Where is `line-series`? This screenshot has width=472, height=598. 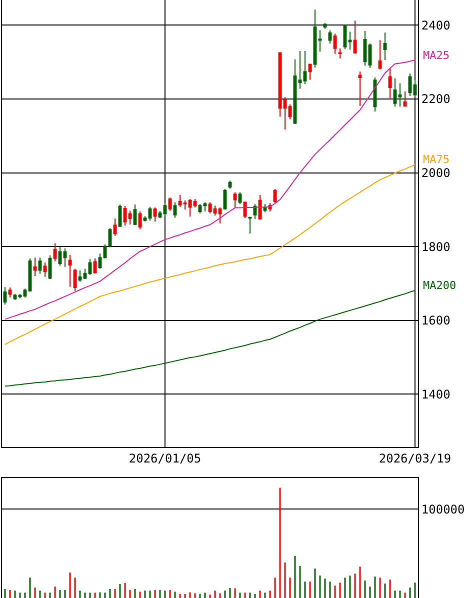 line-series is located at coordinates (210, 338).